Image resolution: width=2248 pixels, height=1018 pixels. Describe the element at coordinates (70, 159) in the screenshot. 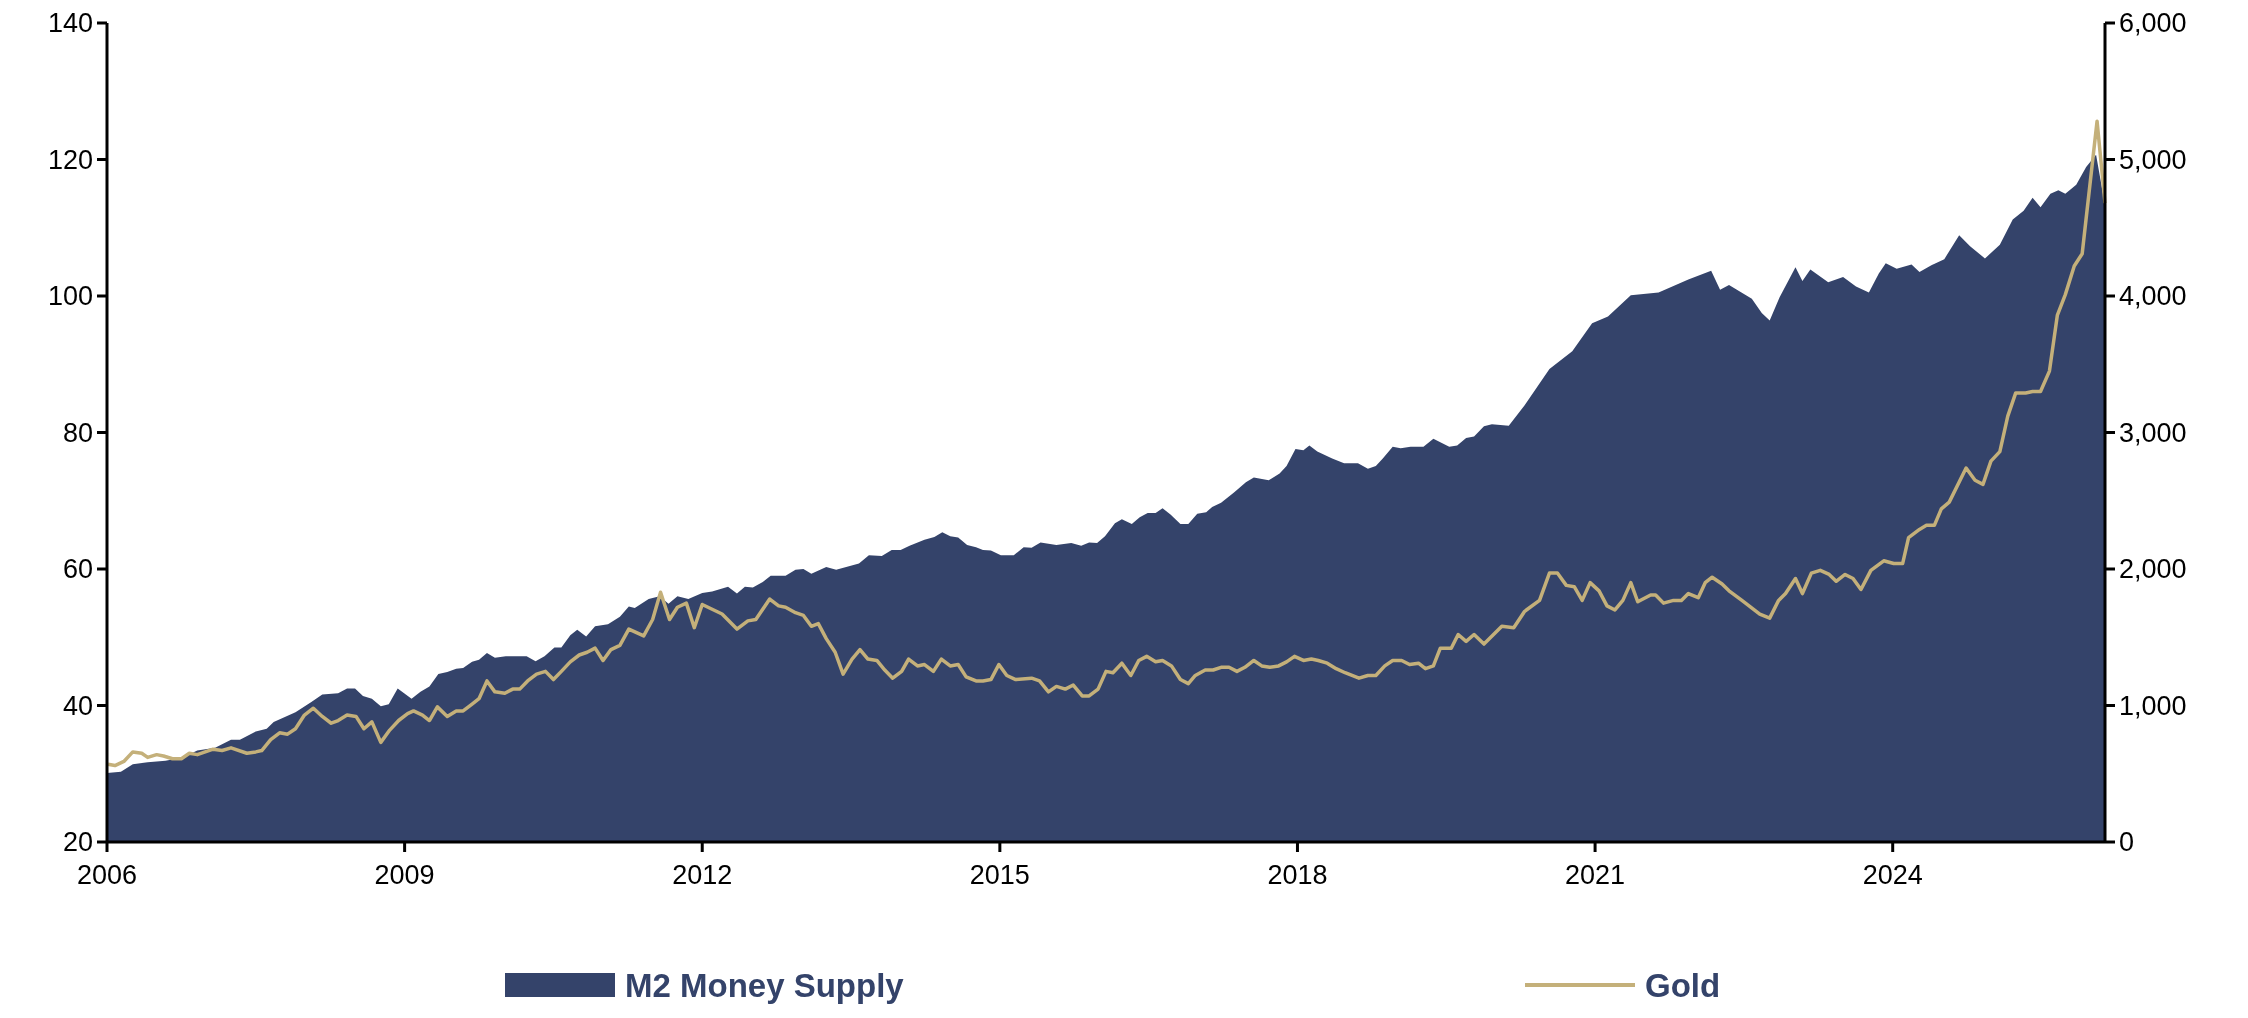

I see `y-tick-label: 120` at that location.